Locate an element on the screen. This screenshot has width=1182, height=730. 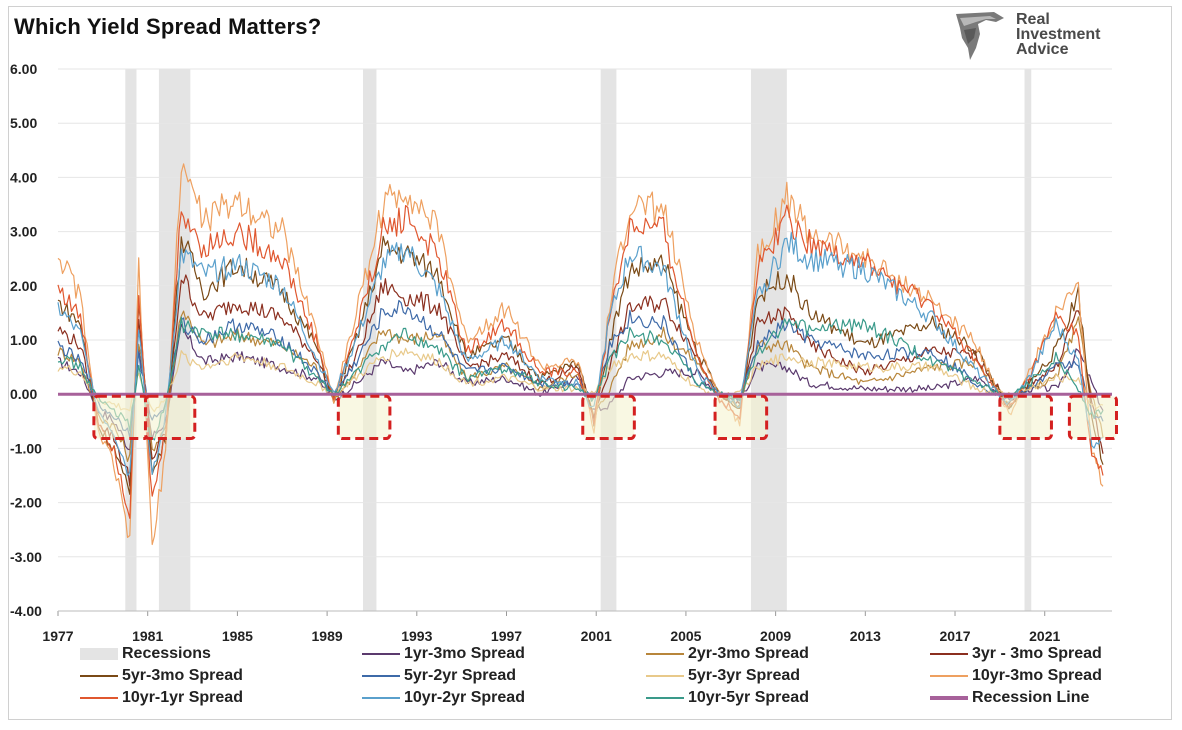
y-tick-label: 6.00 is located at coordinates (23, 69).